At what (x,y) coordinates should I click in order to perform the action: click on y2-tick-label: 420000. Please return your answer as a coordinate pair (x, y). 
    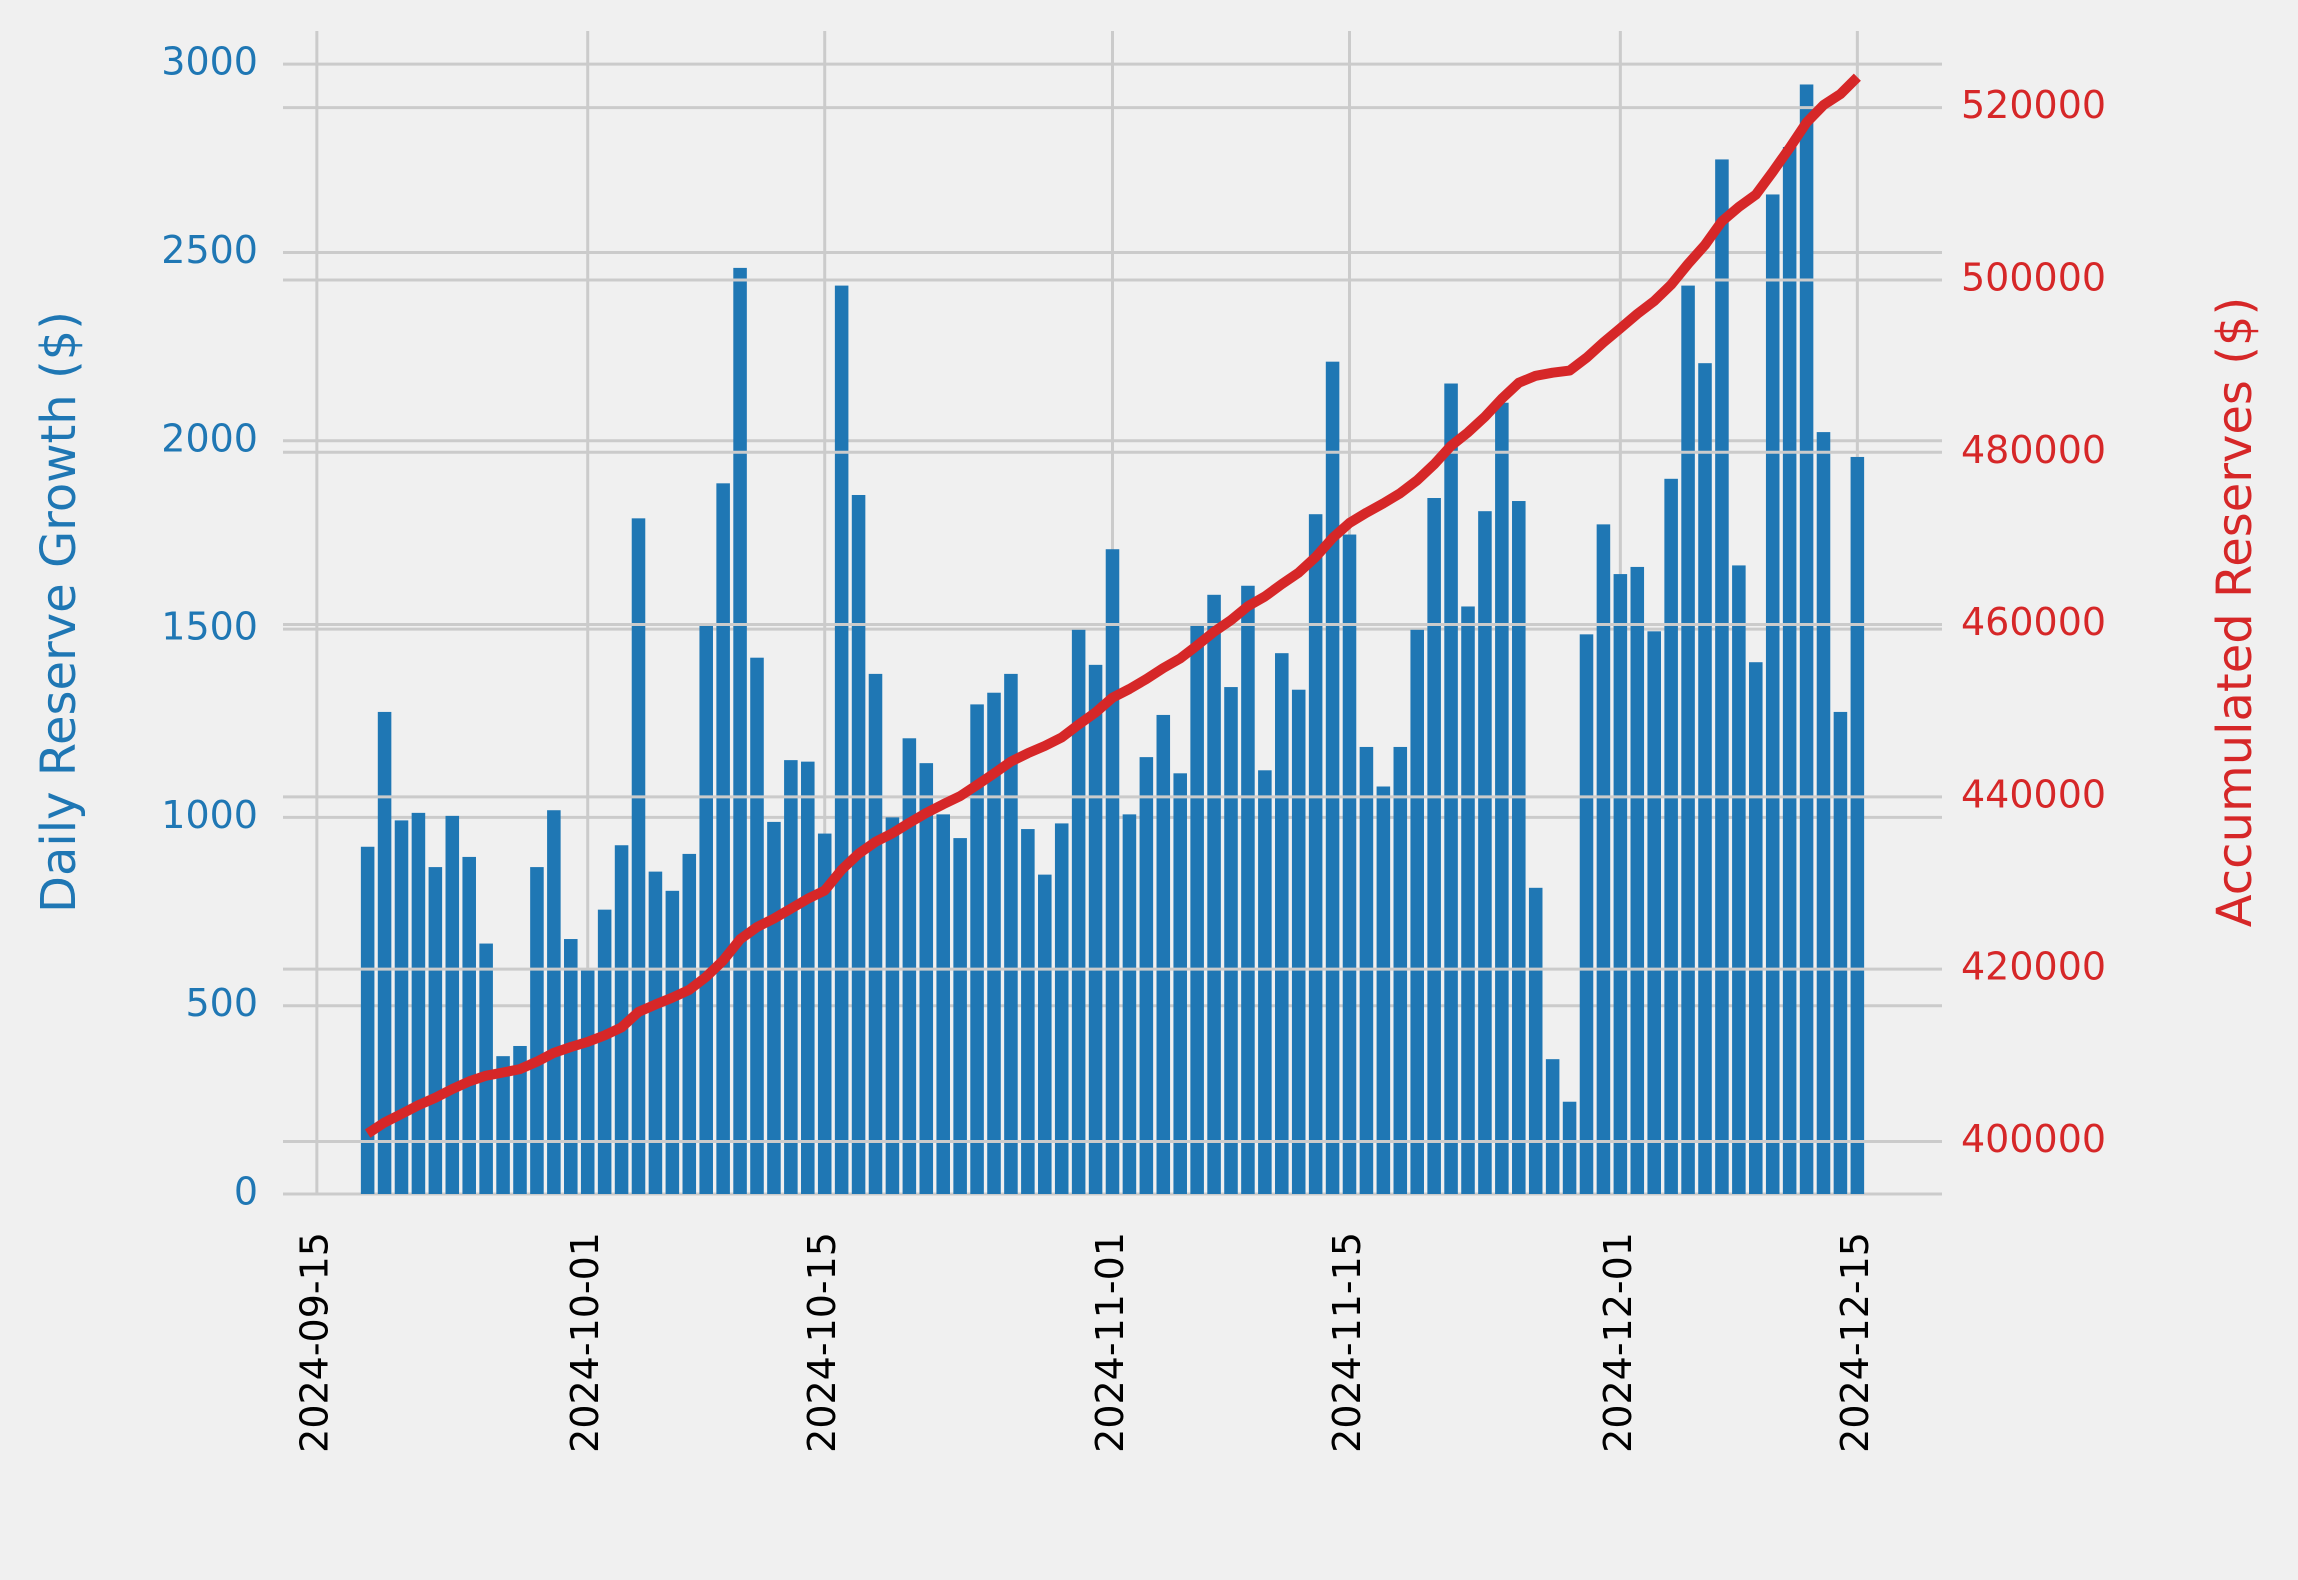
    Looking at the image, I should click on (2033, 967).